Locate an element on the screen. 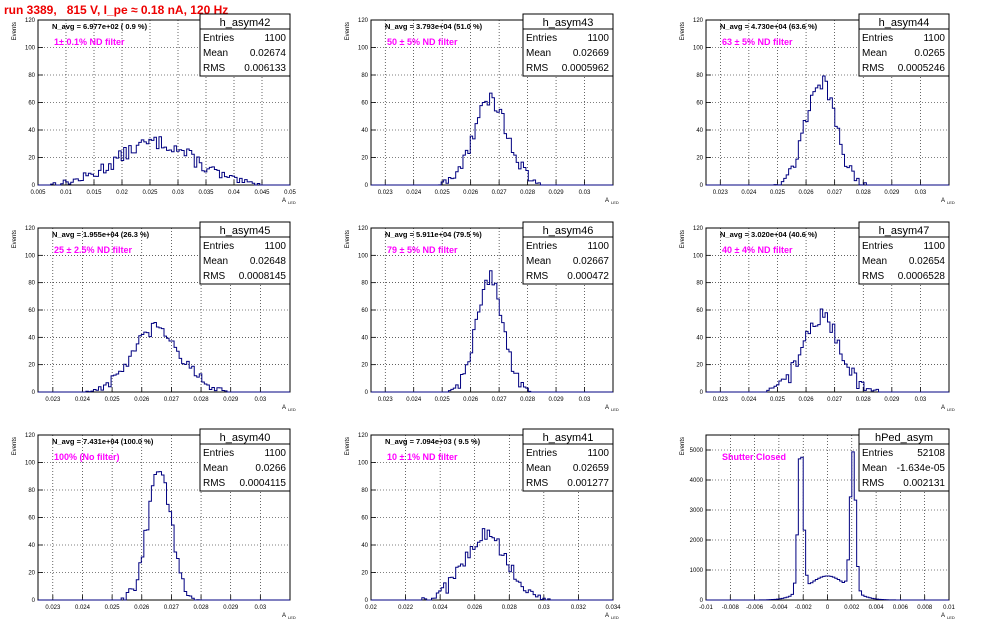 The height and width of the screenshot is (622, 996). x-tick-label: 0.022 is located at coordinates (406, 608).